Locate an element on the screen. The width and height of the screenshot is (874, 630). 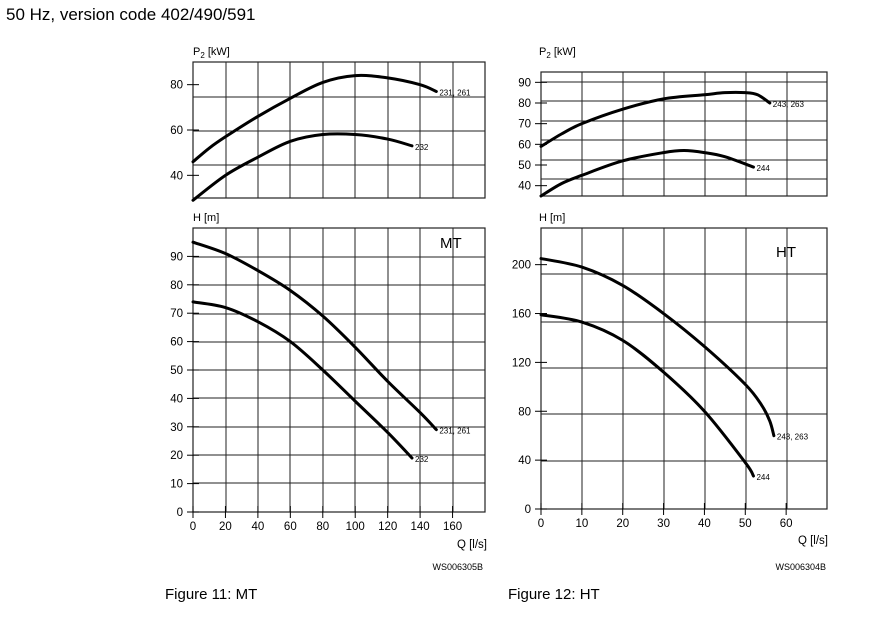
y-tick-label: 10 is located at coordinates (176, 485).